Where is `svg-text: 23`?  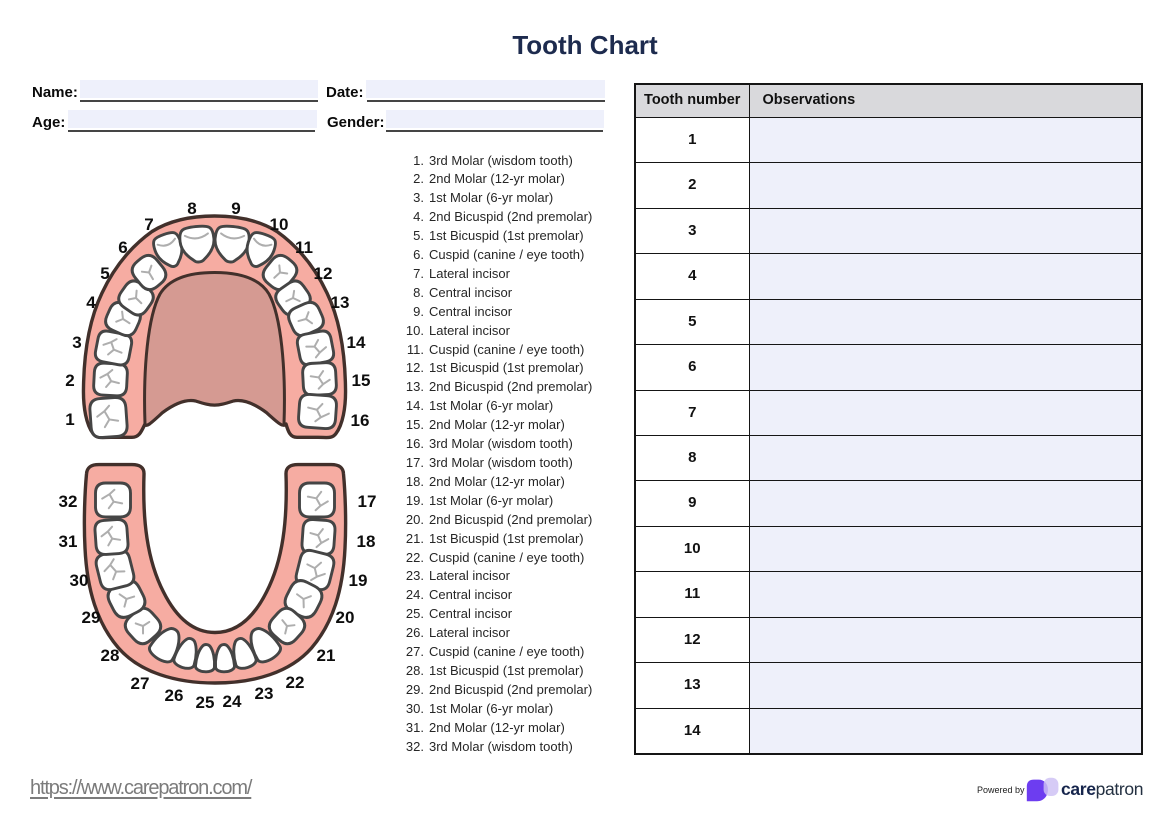
svg-text: 23 is located at coordinates (264, 693).